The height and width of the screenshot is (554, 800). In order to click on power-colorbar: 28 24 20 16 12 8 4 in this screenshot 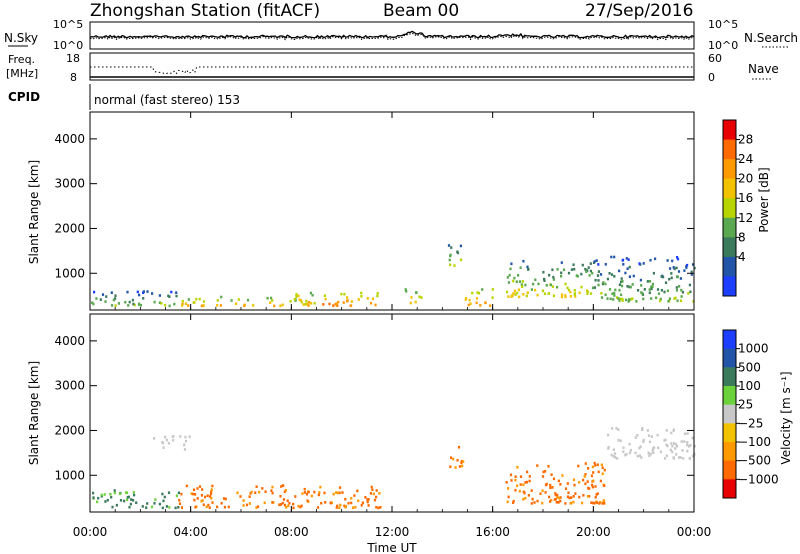, I will do `click(737, 208)`.